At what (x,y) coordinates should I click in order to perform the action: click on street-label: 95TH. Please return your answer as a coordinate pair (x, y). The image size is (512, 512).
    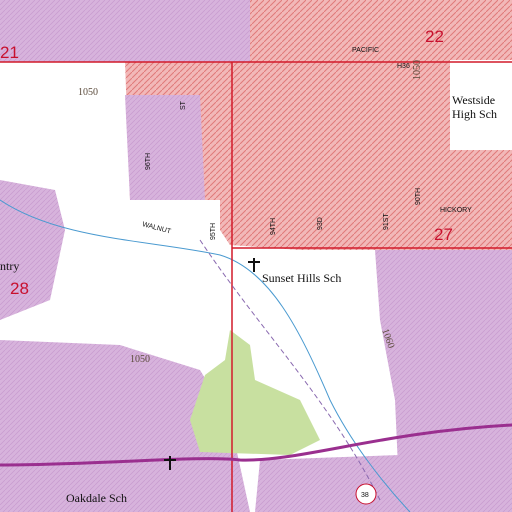
    Looking at the image, I should click on (213, 231).